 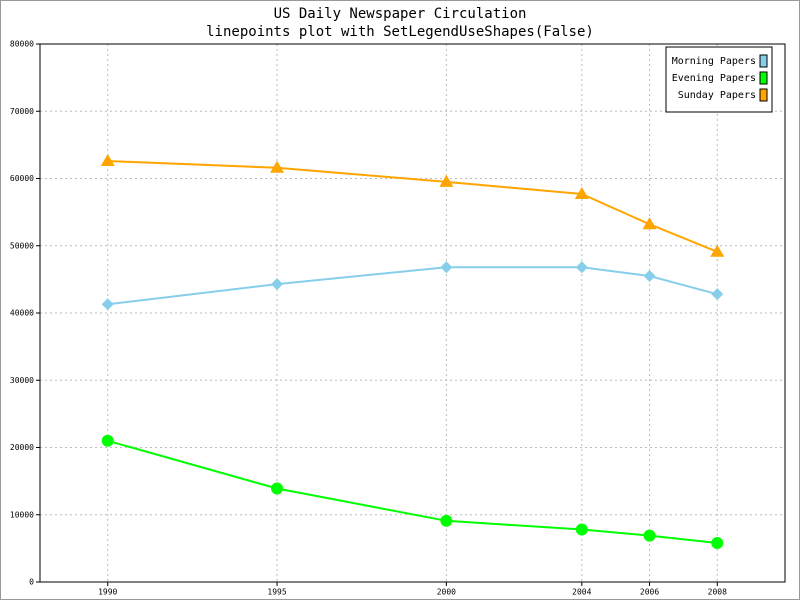 What do you see at coordinates (714, 61) in the screenshot?
I see `legend-label: Morning Papers` at bounding box center [714, 61].